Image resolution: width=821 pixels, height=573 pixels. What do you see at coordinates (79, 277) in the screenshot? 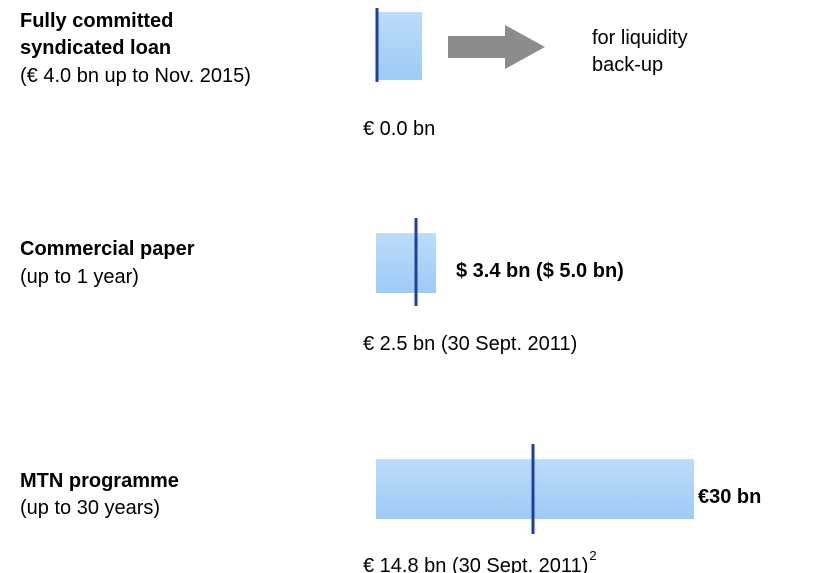
I see `instrument-subtitle: (up to 1 year)` at bounding box center [79, 277].